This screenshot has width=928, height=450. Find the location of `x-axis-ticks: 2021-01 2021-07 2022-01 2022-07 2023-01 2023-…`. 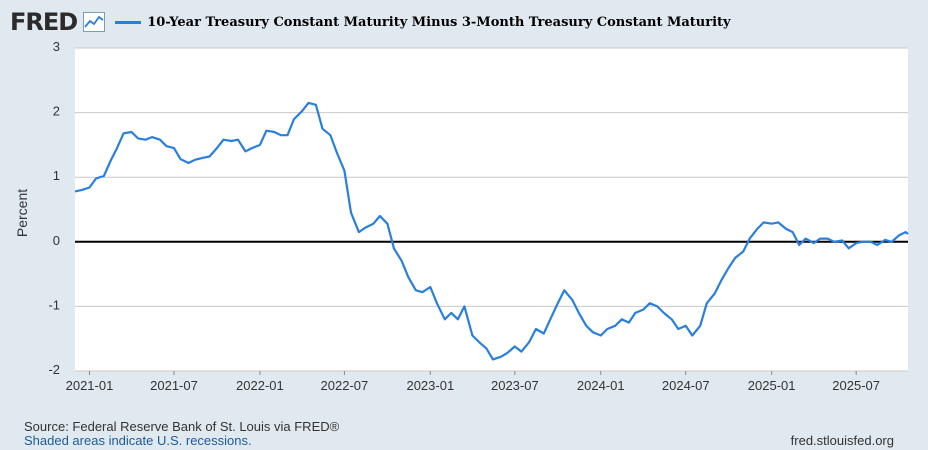

x-axis-ticks: 2021-01 2021-07 2022-01 2022-07 2023-01 2023-… is located at coordinates (473, 382).